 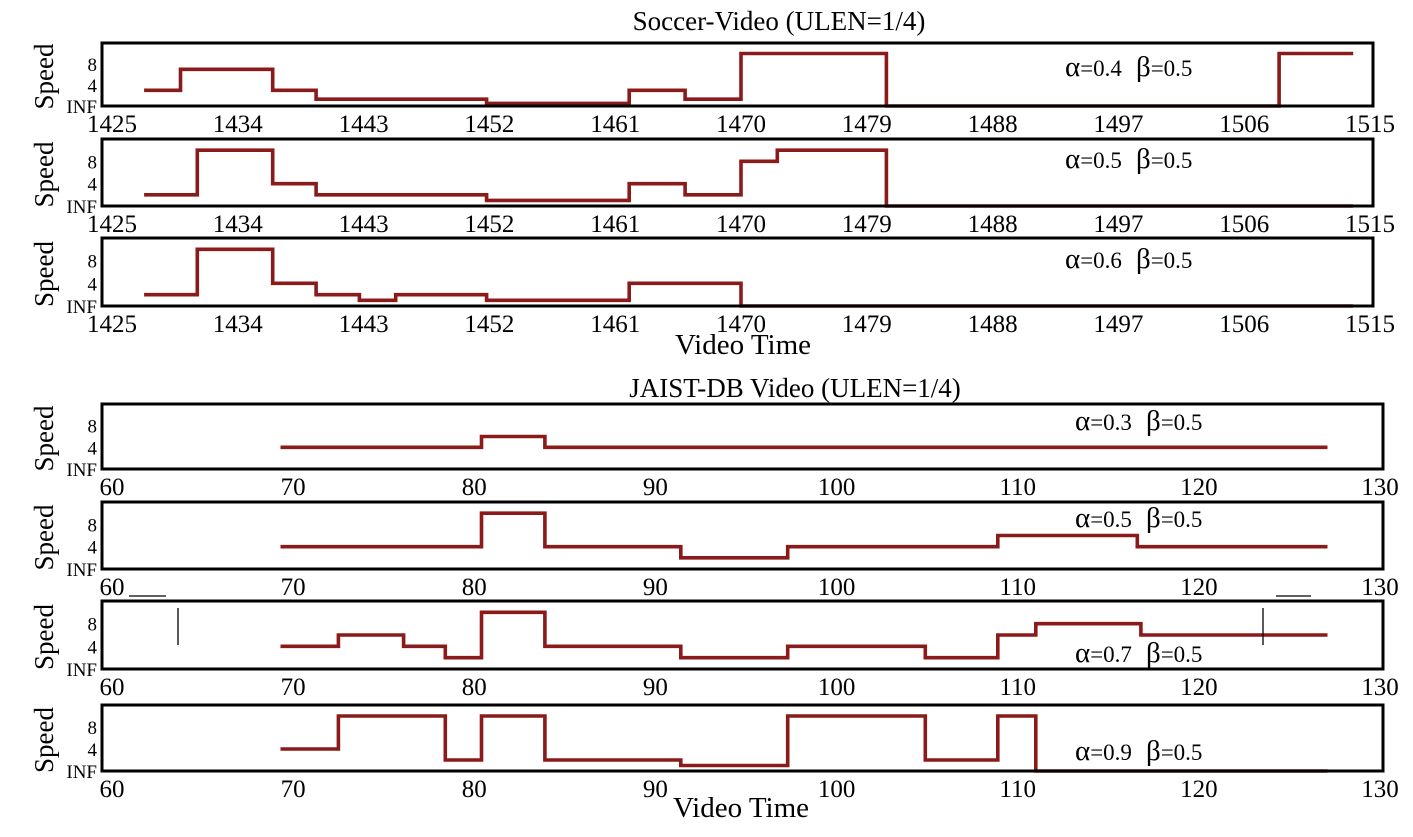 What do you see at coordinates (1380, 789) in the screenshot?
I see `x-tick-label: 130` at bounding box center [1380, 789].